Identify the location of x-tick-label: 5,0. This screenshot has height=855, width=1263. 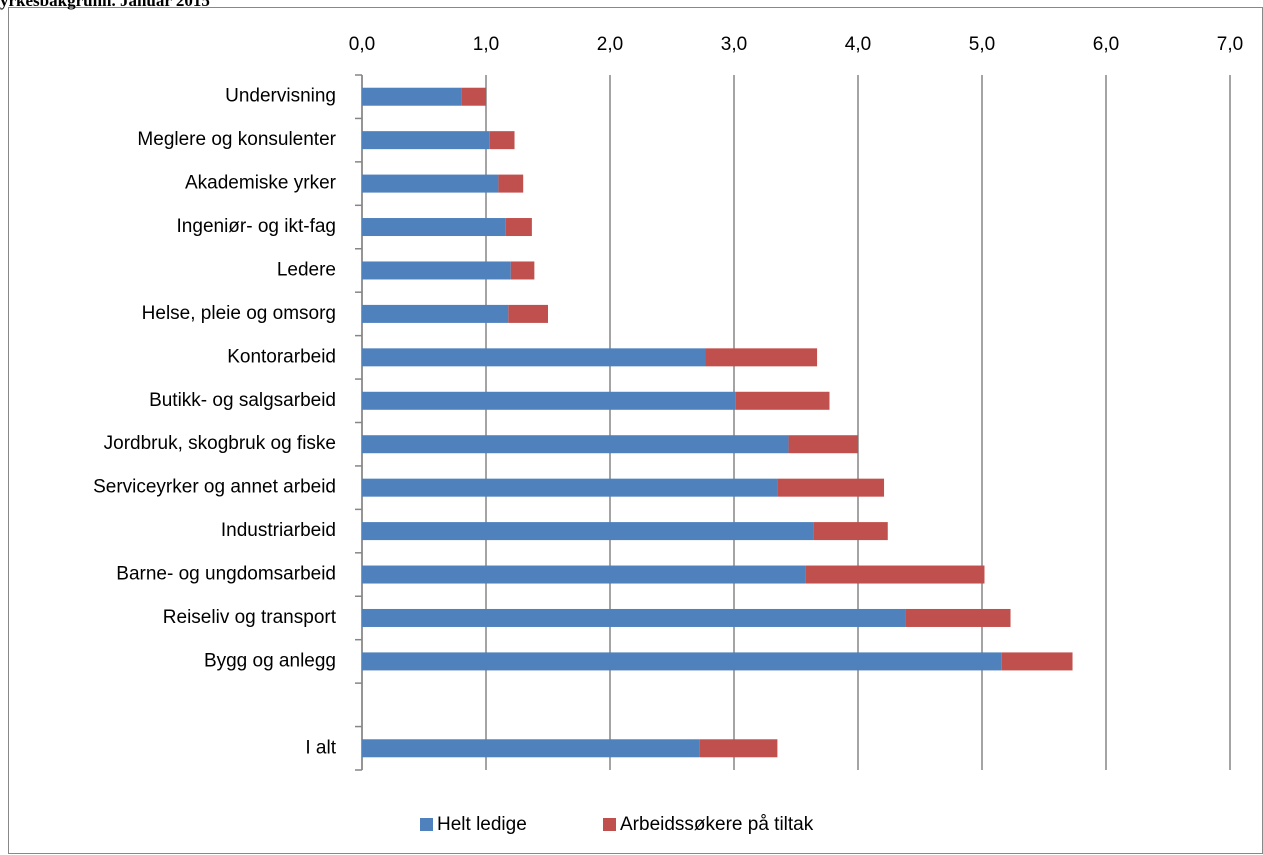
(982, 44).